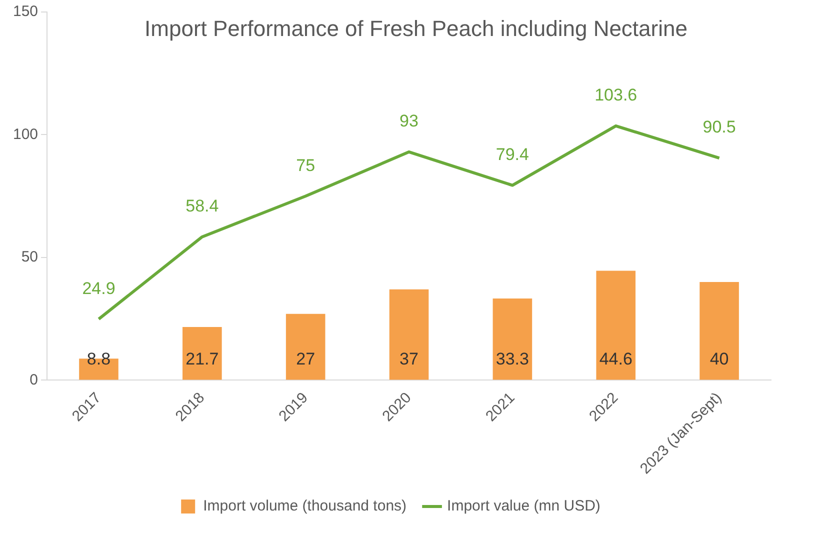  What do you see at coordinates (202, 358) in the screenshot?
I see `data-label: 21.7` at bounding box center [202, 358].